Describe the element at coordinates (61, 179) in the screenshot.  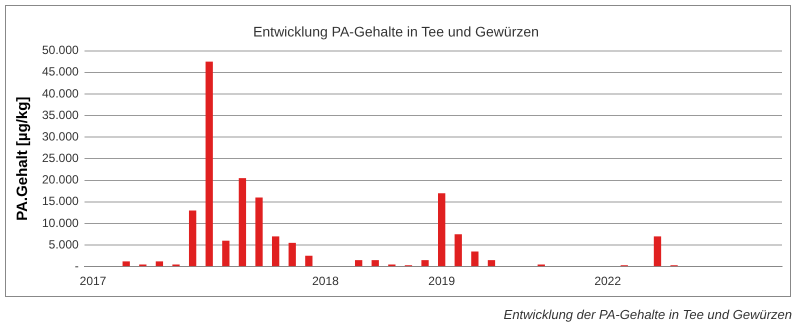
I see `y-tick-label: 20.000` at that location.